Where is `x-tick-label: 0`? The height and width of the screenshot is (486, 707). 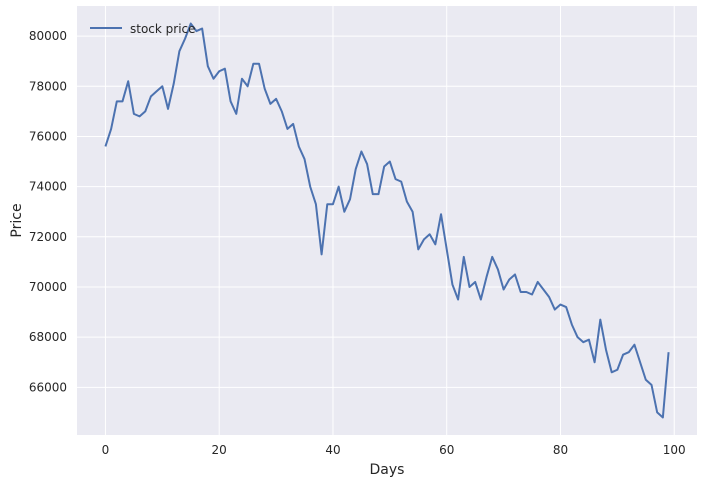
x-tick-label: 0 is located at coordinates (106, 450).